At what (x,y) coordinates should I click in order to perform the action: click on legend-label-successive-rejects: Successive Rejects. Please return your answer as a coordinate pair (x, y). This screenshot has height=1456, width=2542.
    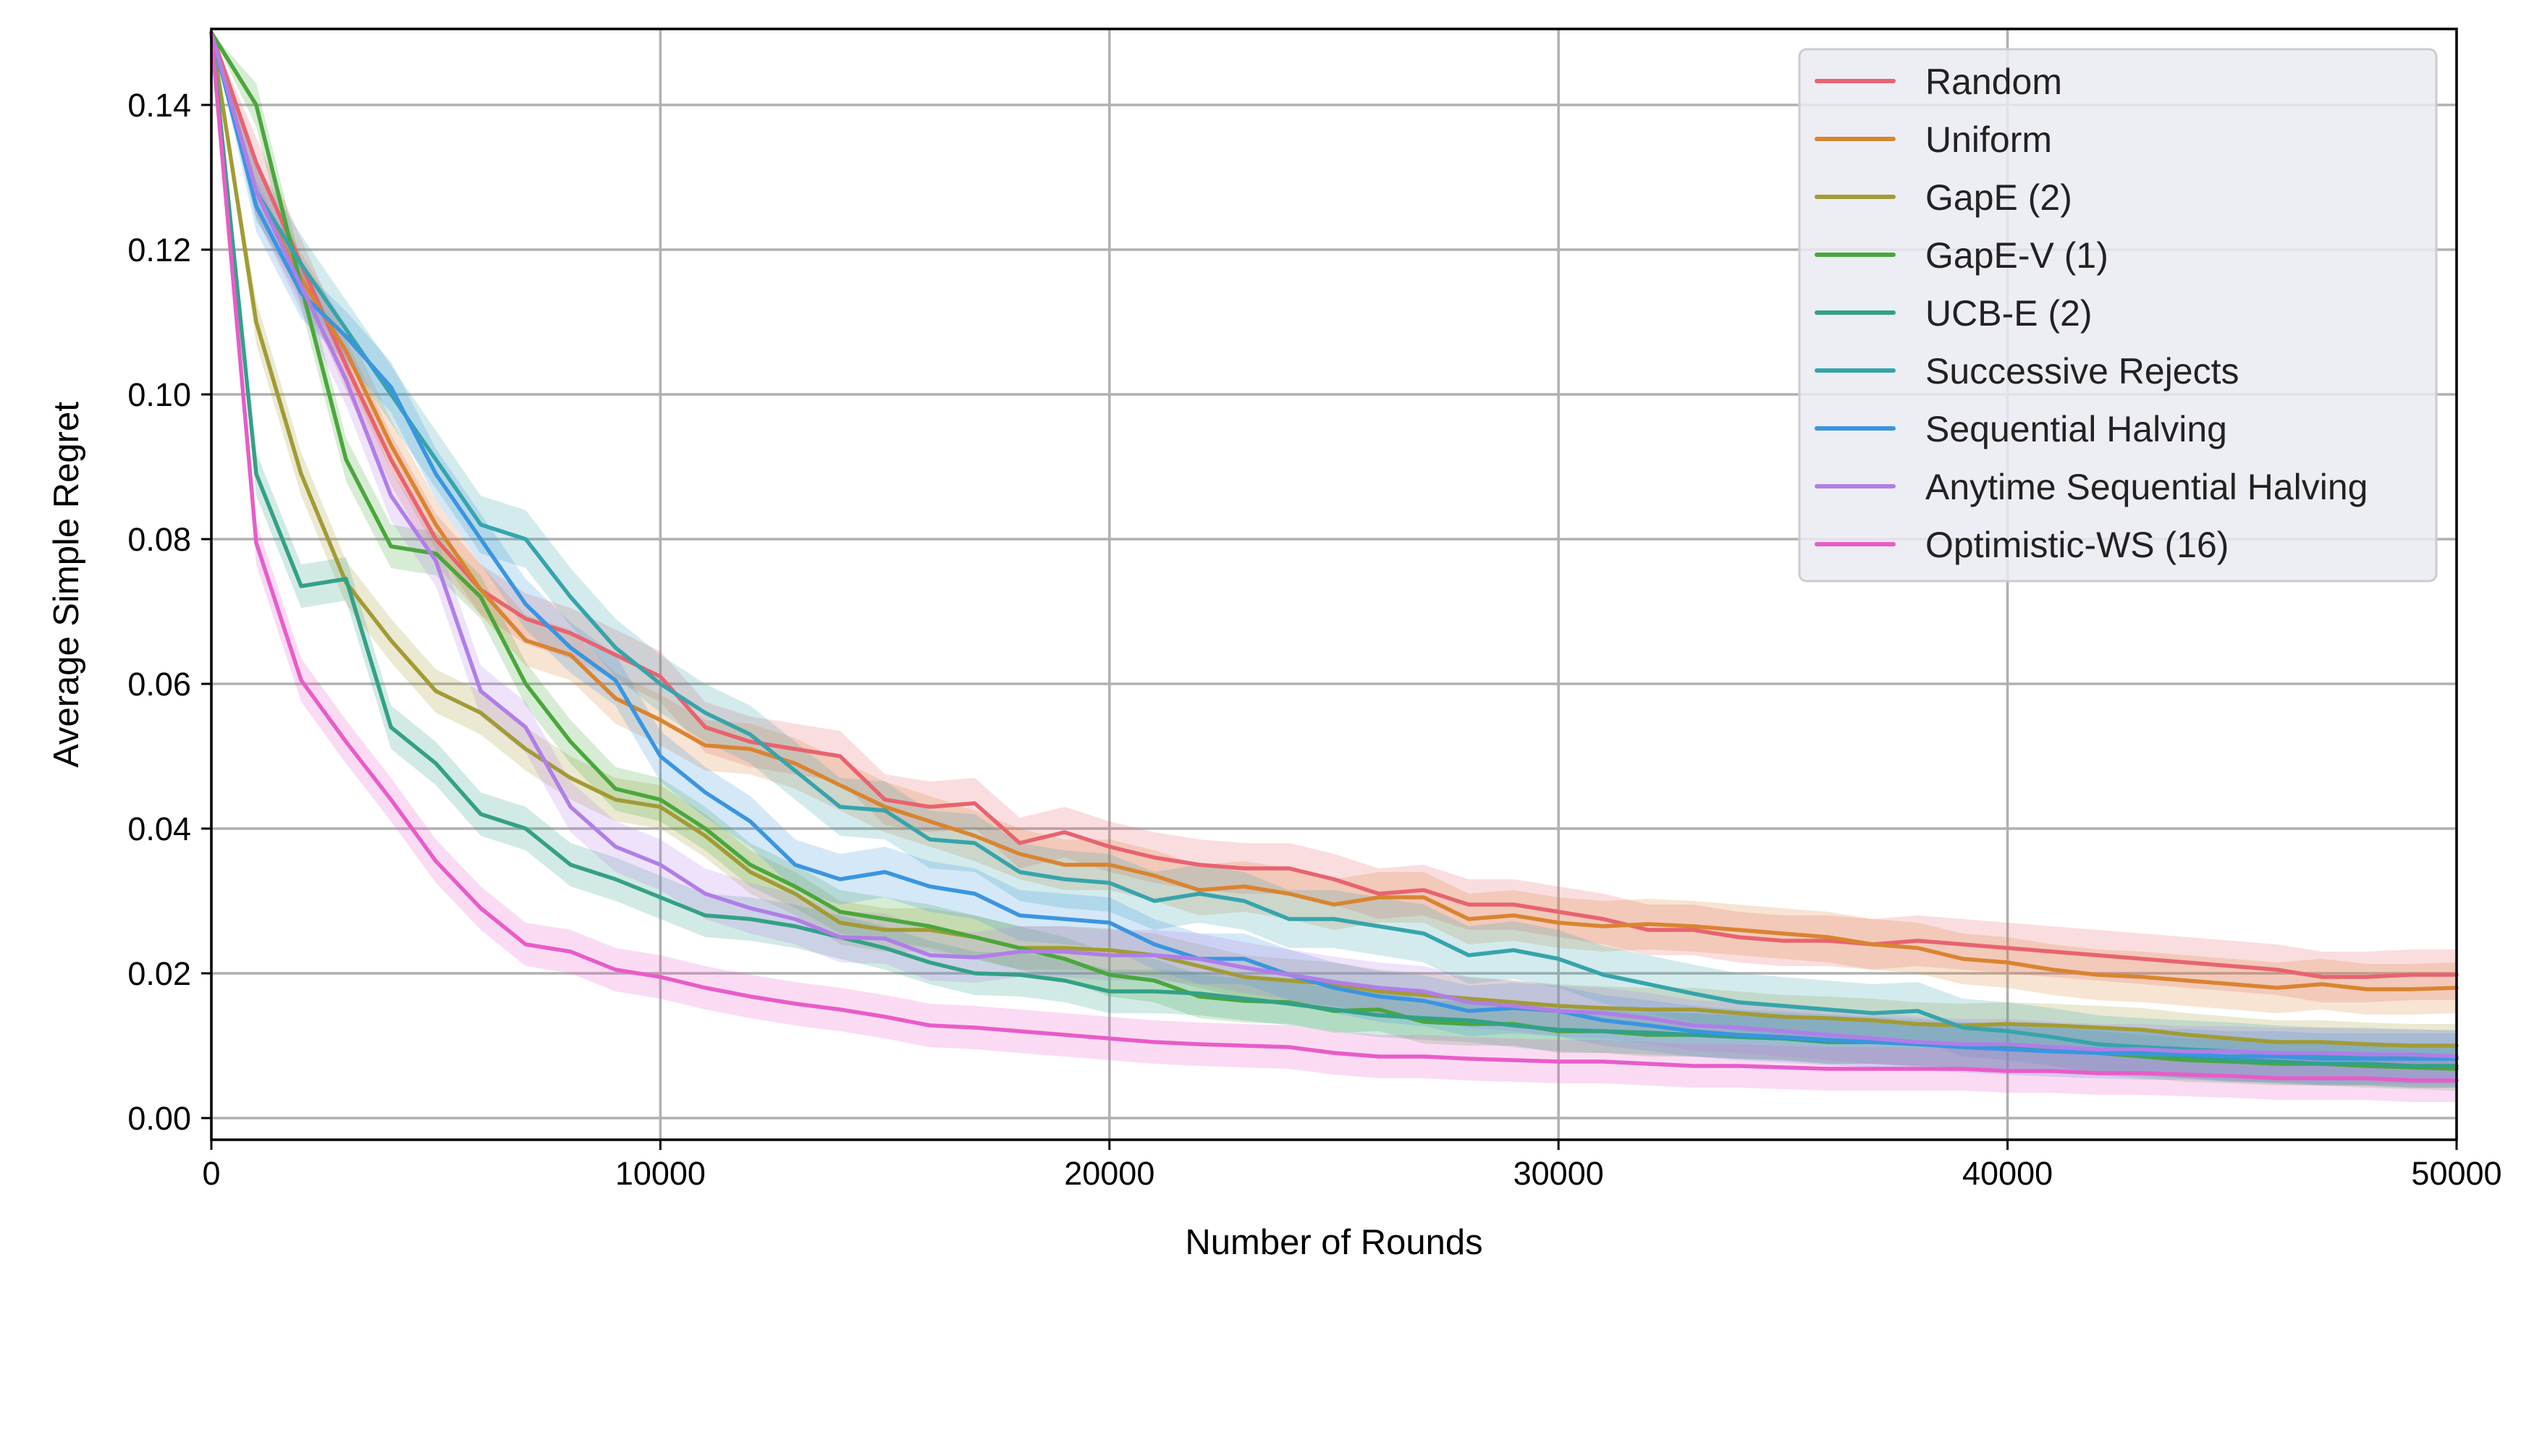
    Looking at the image, I should click on (2082, 371).